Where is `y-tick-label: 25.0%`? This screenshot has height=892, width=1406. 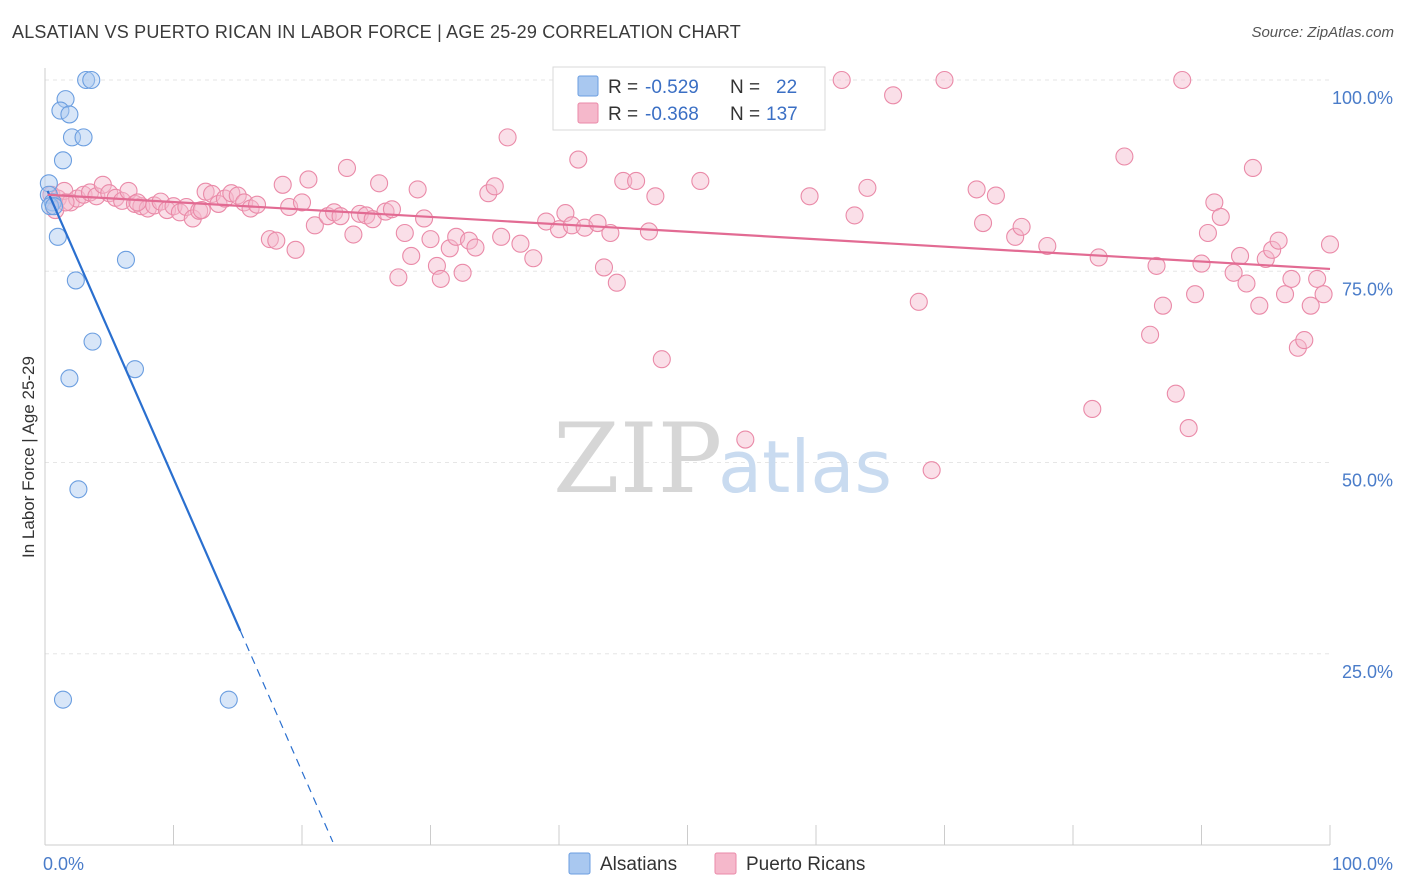
y-tick-label: 25.0% is located at coordinates (1367, 672).